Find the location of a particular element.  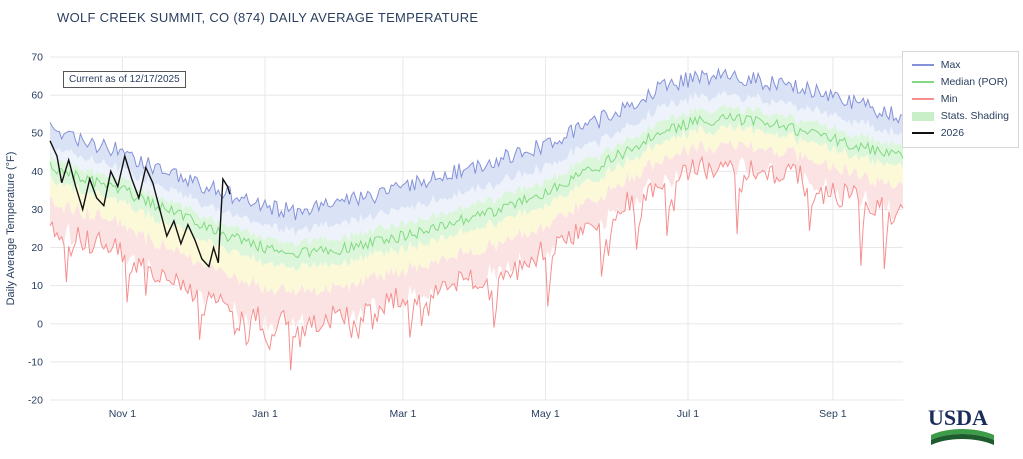

current-as-of-annotation: Current as of 12/17/2025 is located at coordinates (124, 79).